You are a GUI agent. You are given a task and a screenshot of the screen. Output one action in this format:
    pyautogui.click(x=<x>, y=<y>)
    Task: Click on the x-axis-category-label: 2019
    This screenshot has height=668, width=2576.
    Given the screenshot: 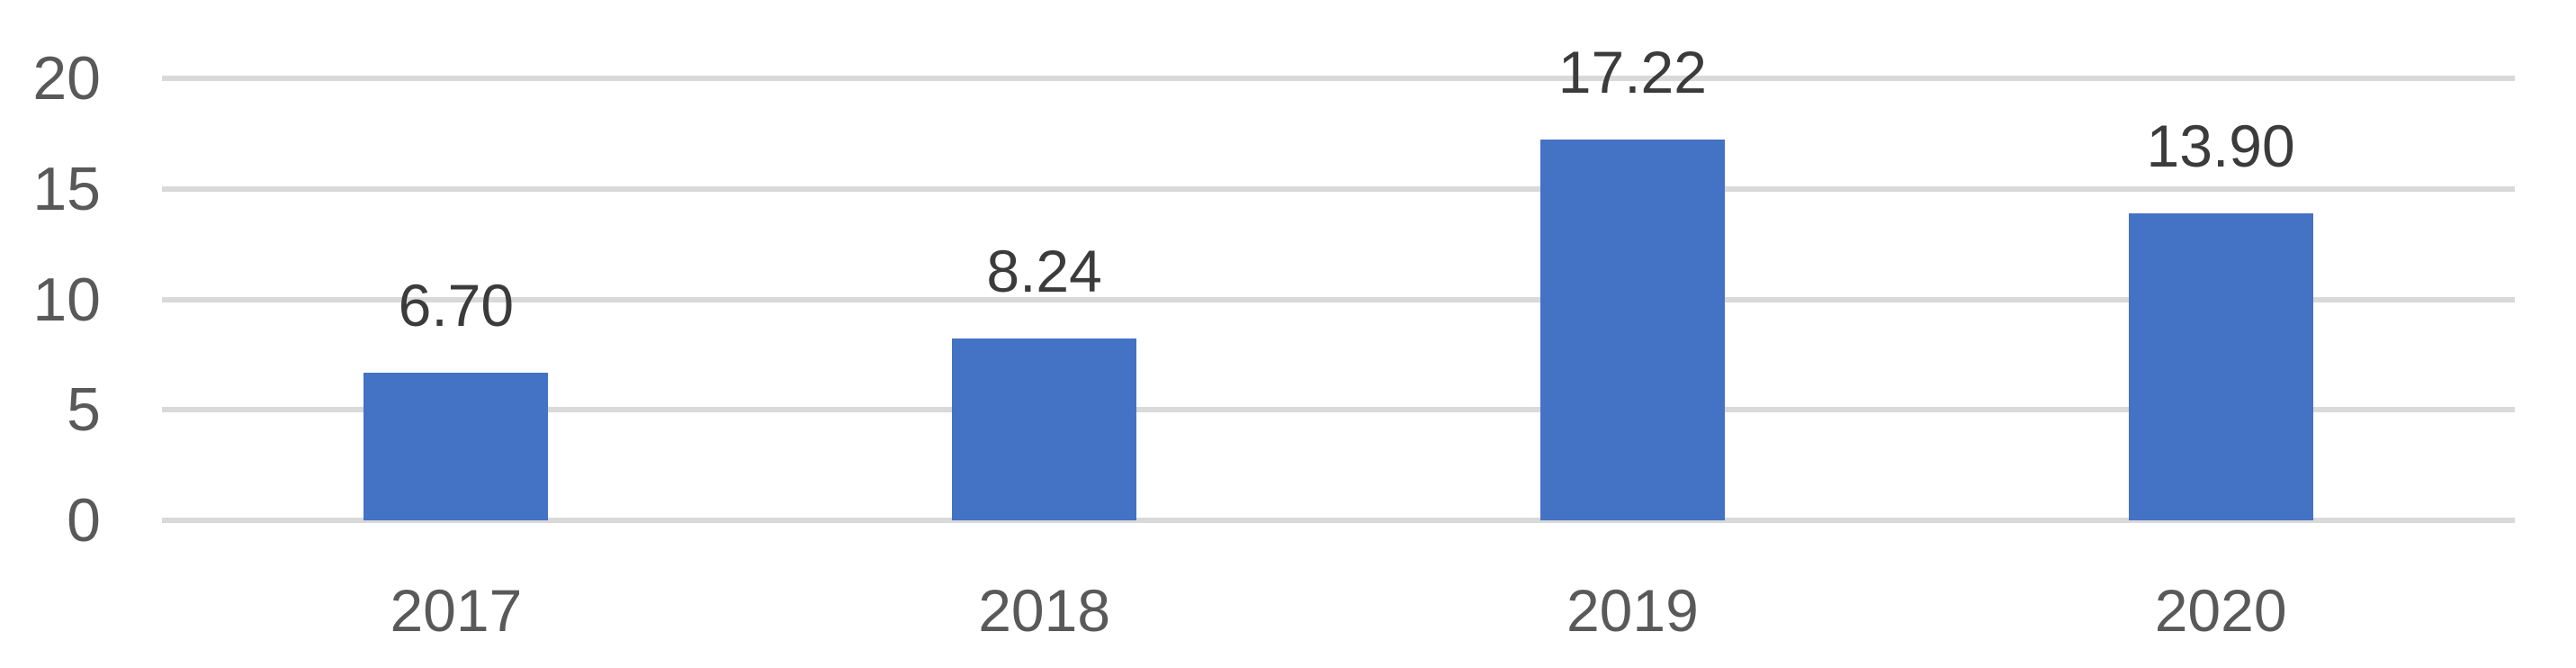 What is the action you would take?
    pyautogui.click(x=1633, y=610)
    